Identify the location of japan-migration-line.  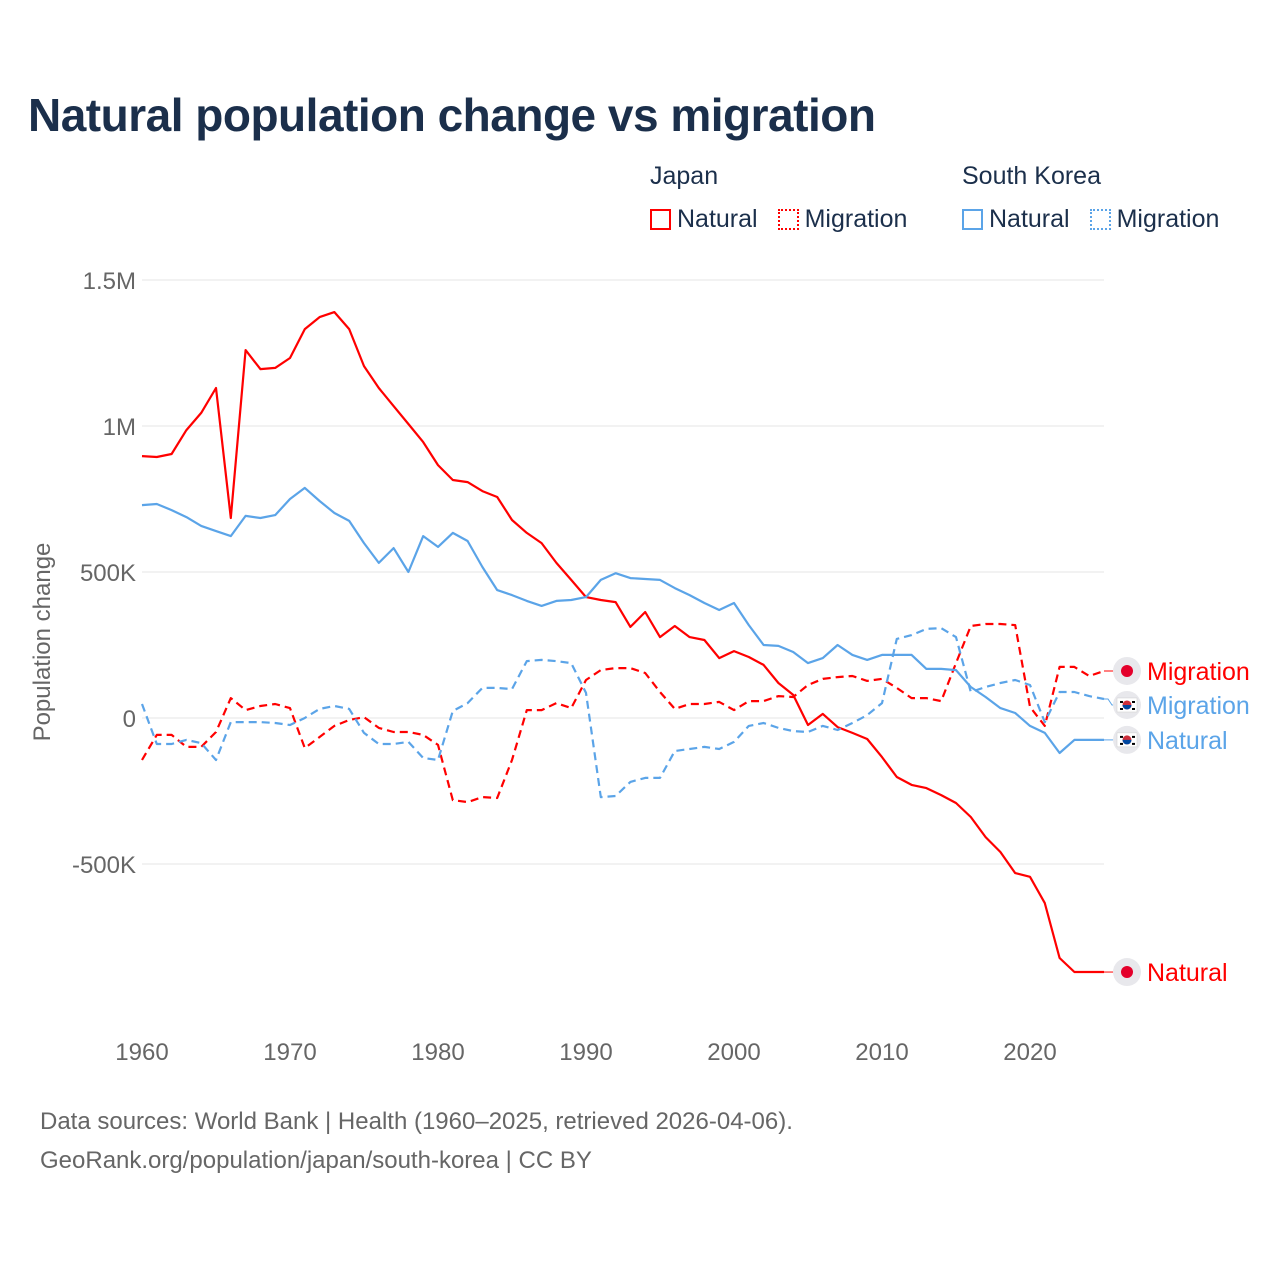
(623, 713).